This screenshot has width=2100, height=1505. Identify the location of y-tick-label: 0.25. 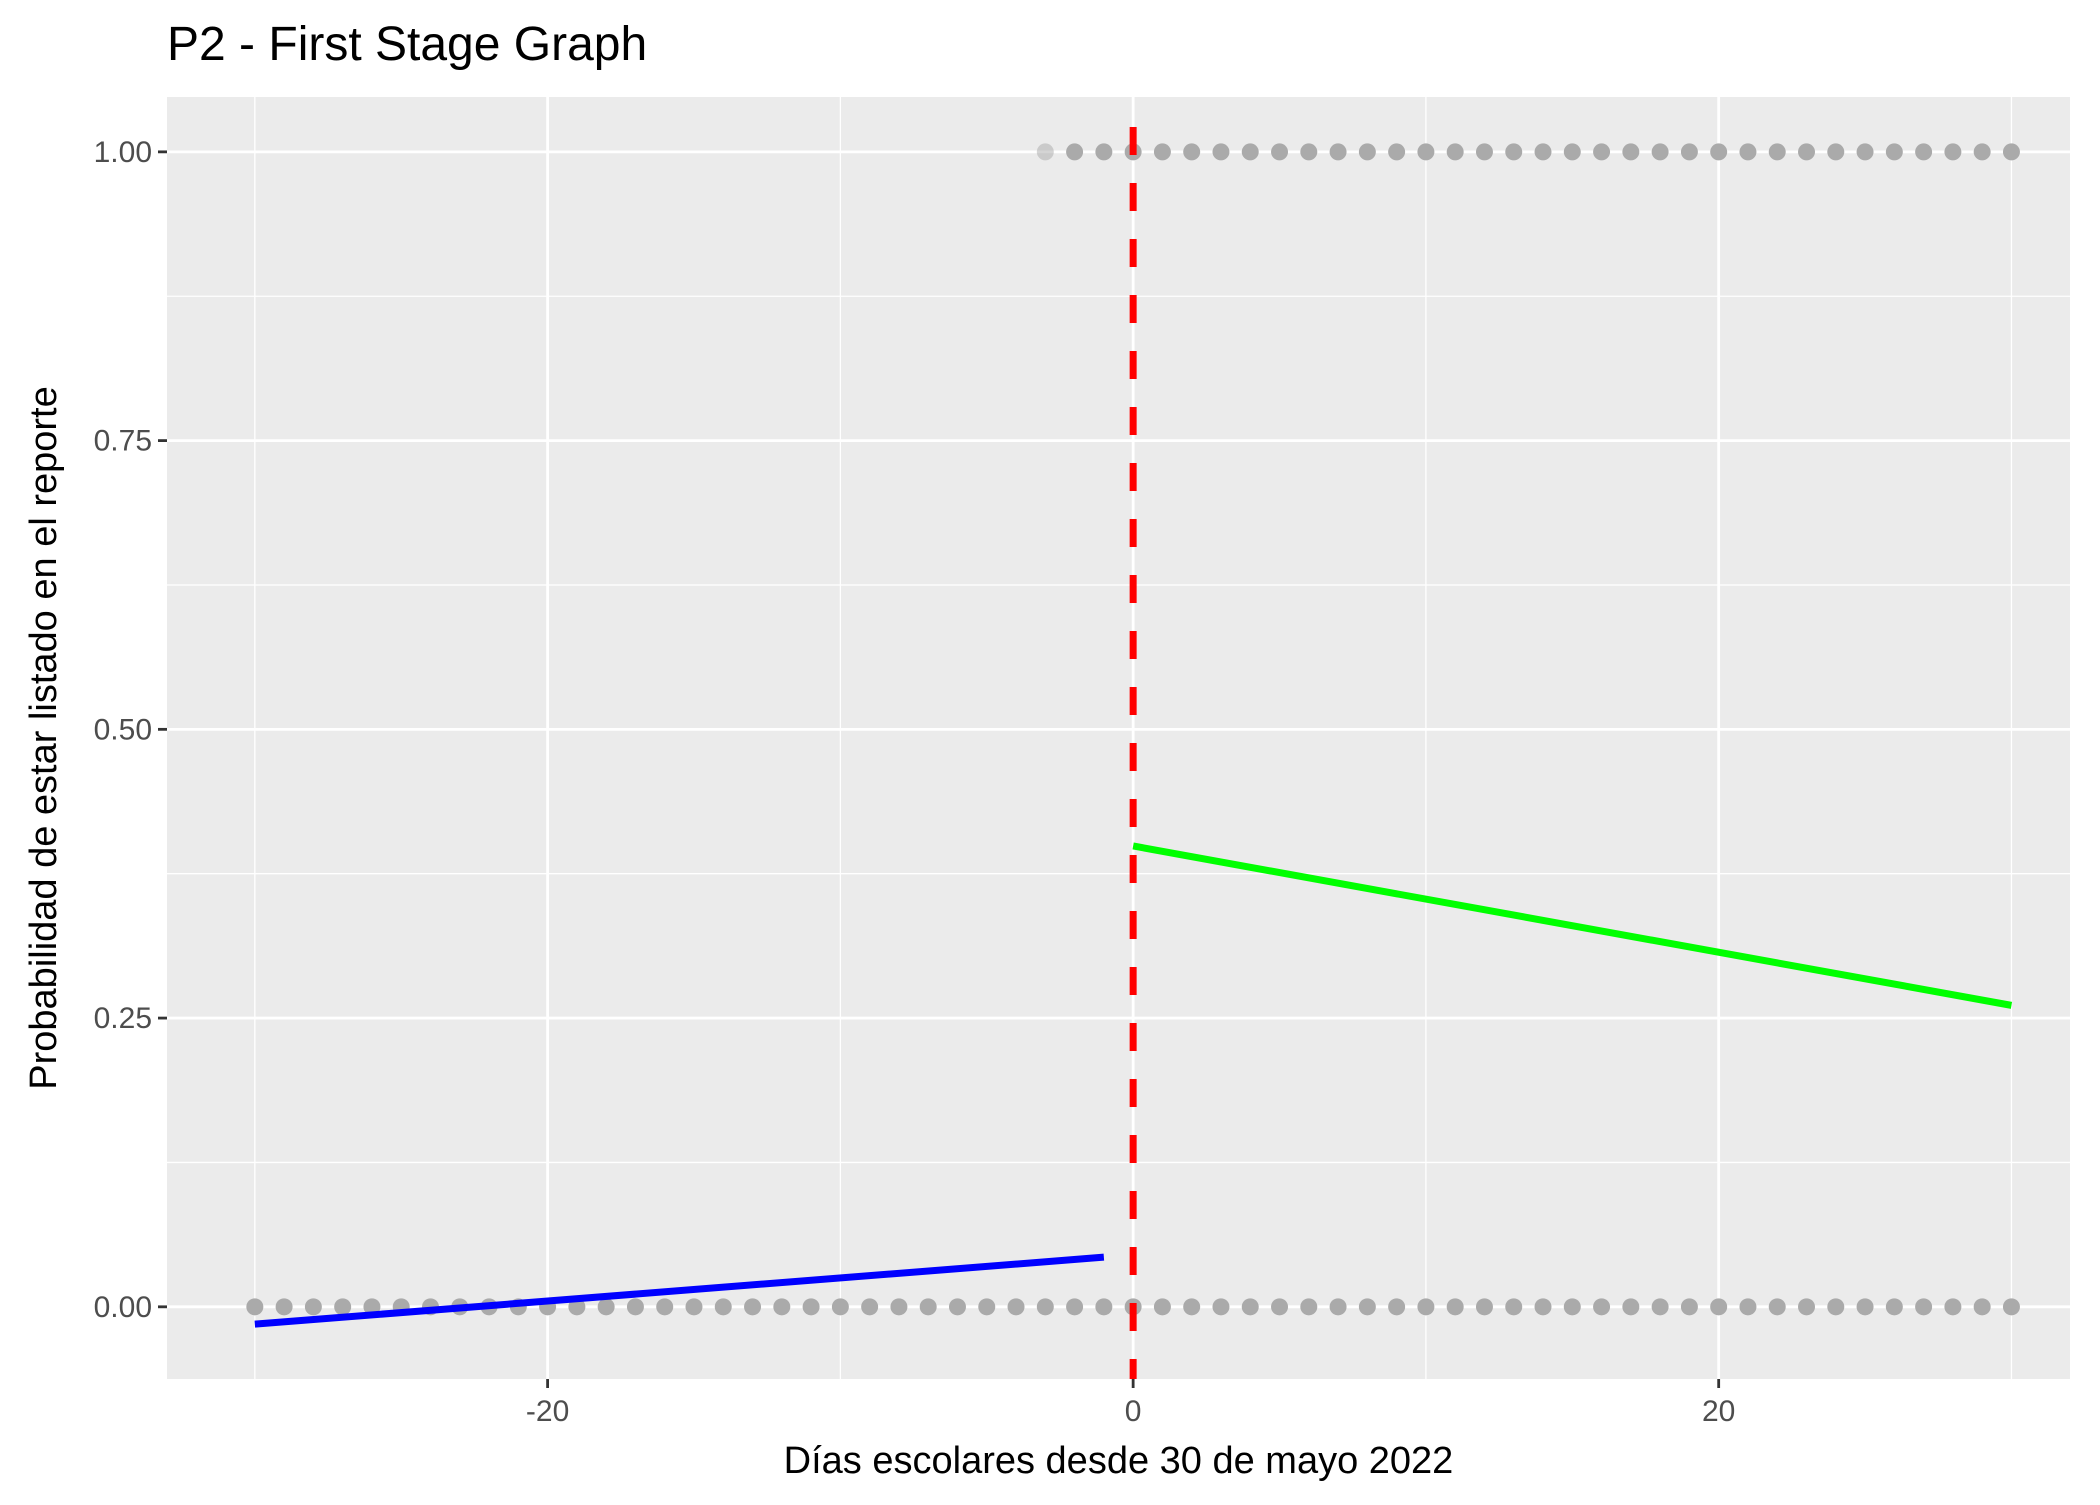
(123, 1018).